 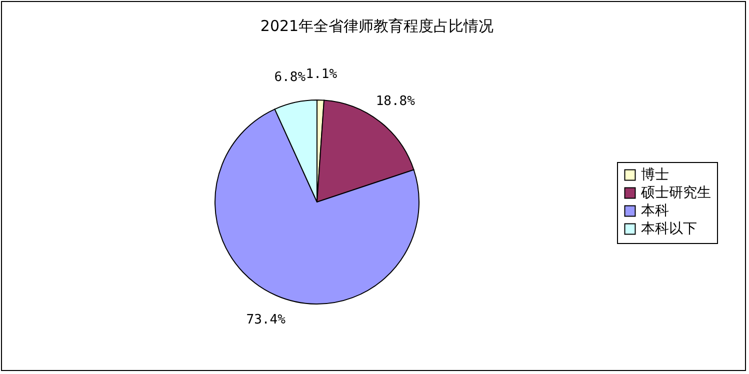 What do you see at coordinates (266, 320) in the screenshot?
I see `data-label: 73.4%` at bounding box center [266, 320].